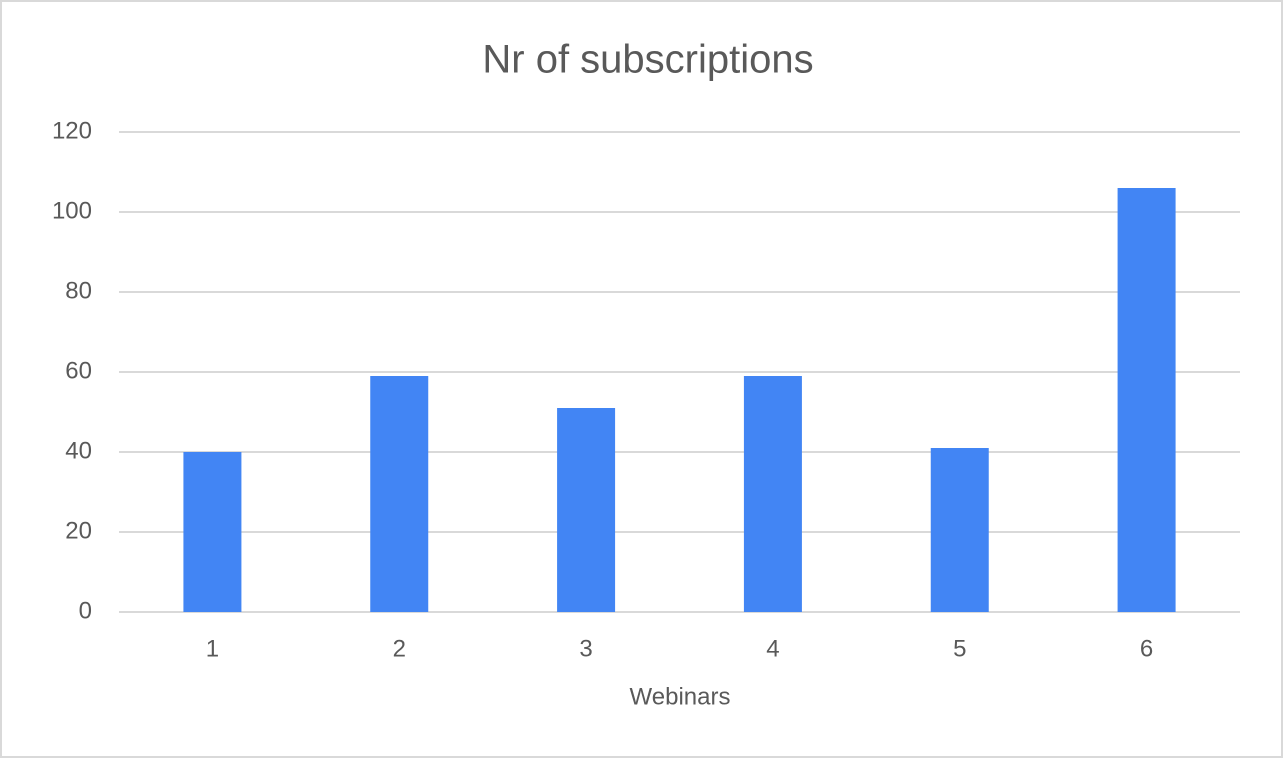 The height and width of the screenshot is (760, 1287). What do you see at coordinates (1146, 648) in the screenshot?
I see `x-tick-label: 6` at bounding box center [1146, 648].